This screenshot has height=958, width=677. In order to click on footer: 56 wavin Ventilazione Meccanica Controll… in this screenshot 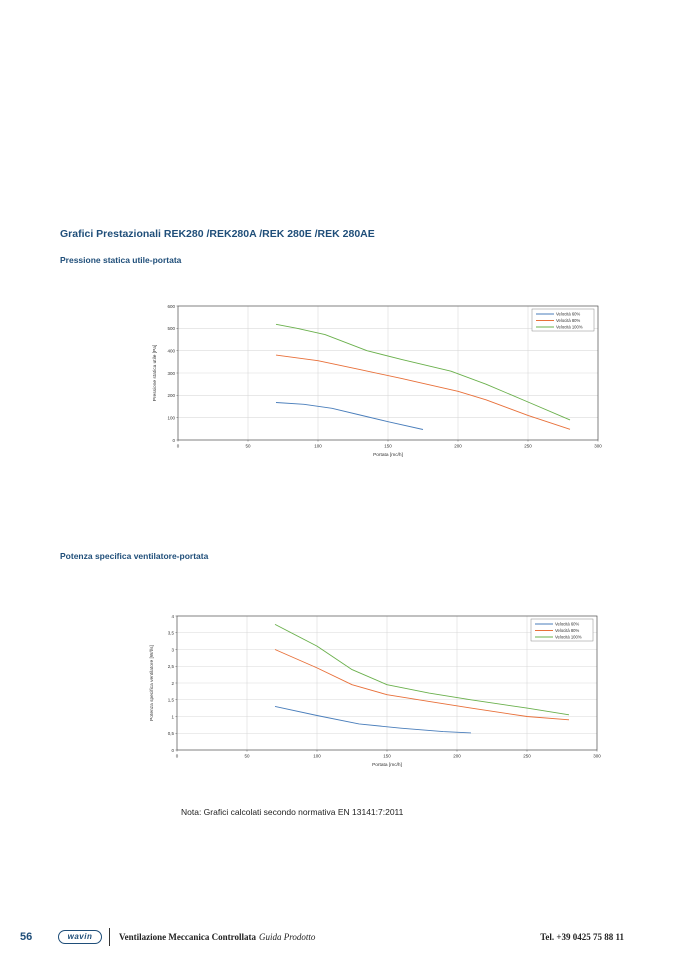, I will do `click(338, 938)`.